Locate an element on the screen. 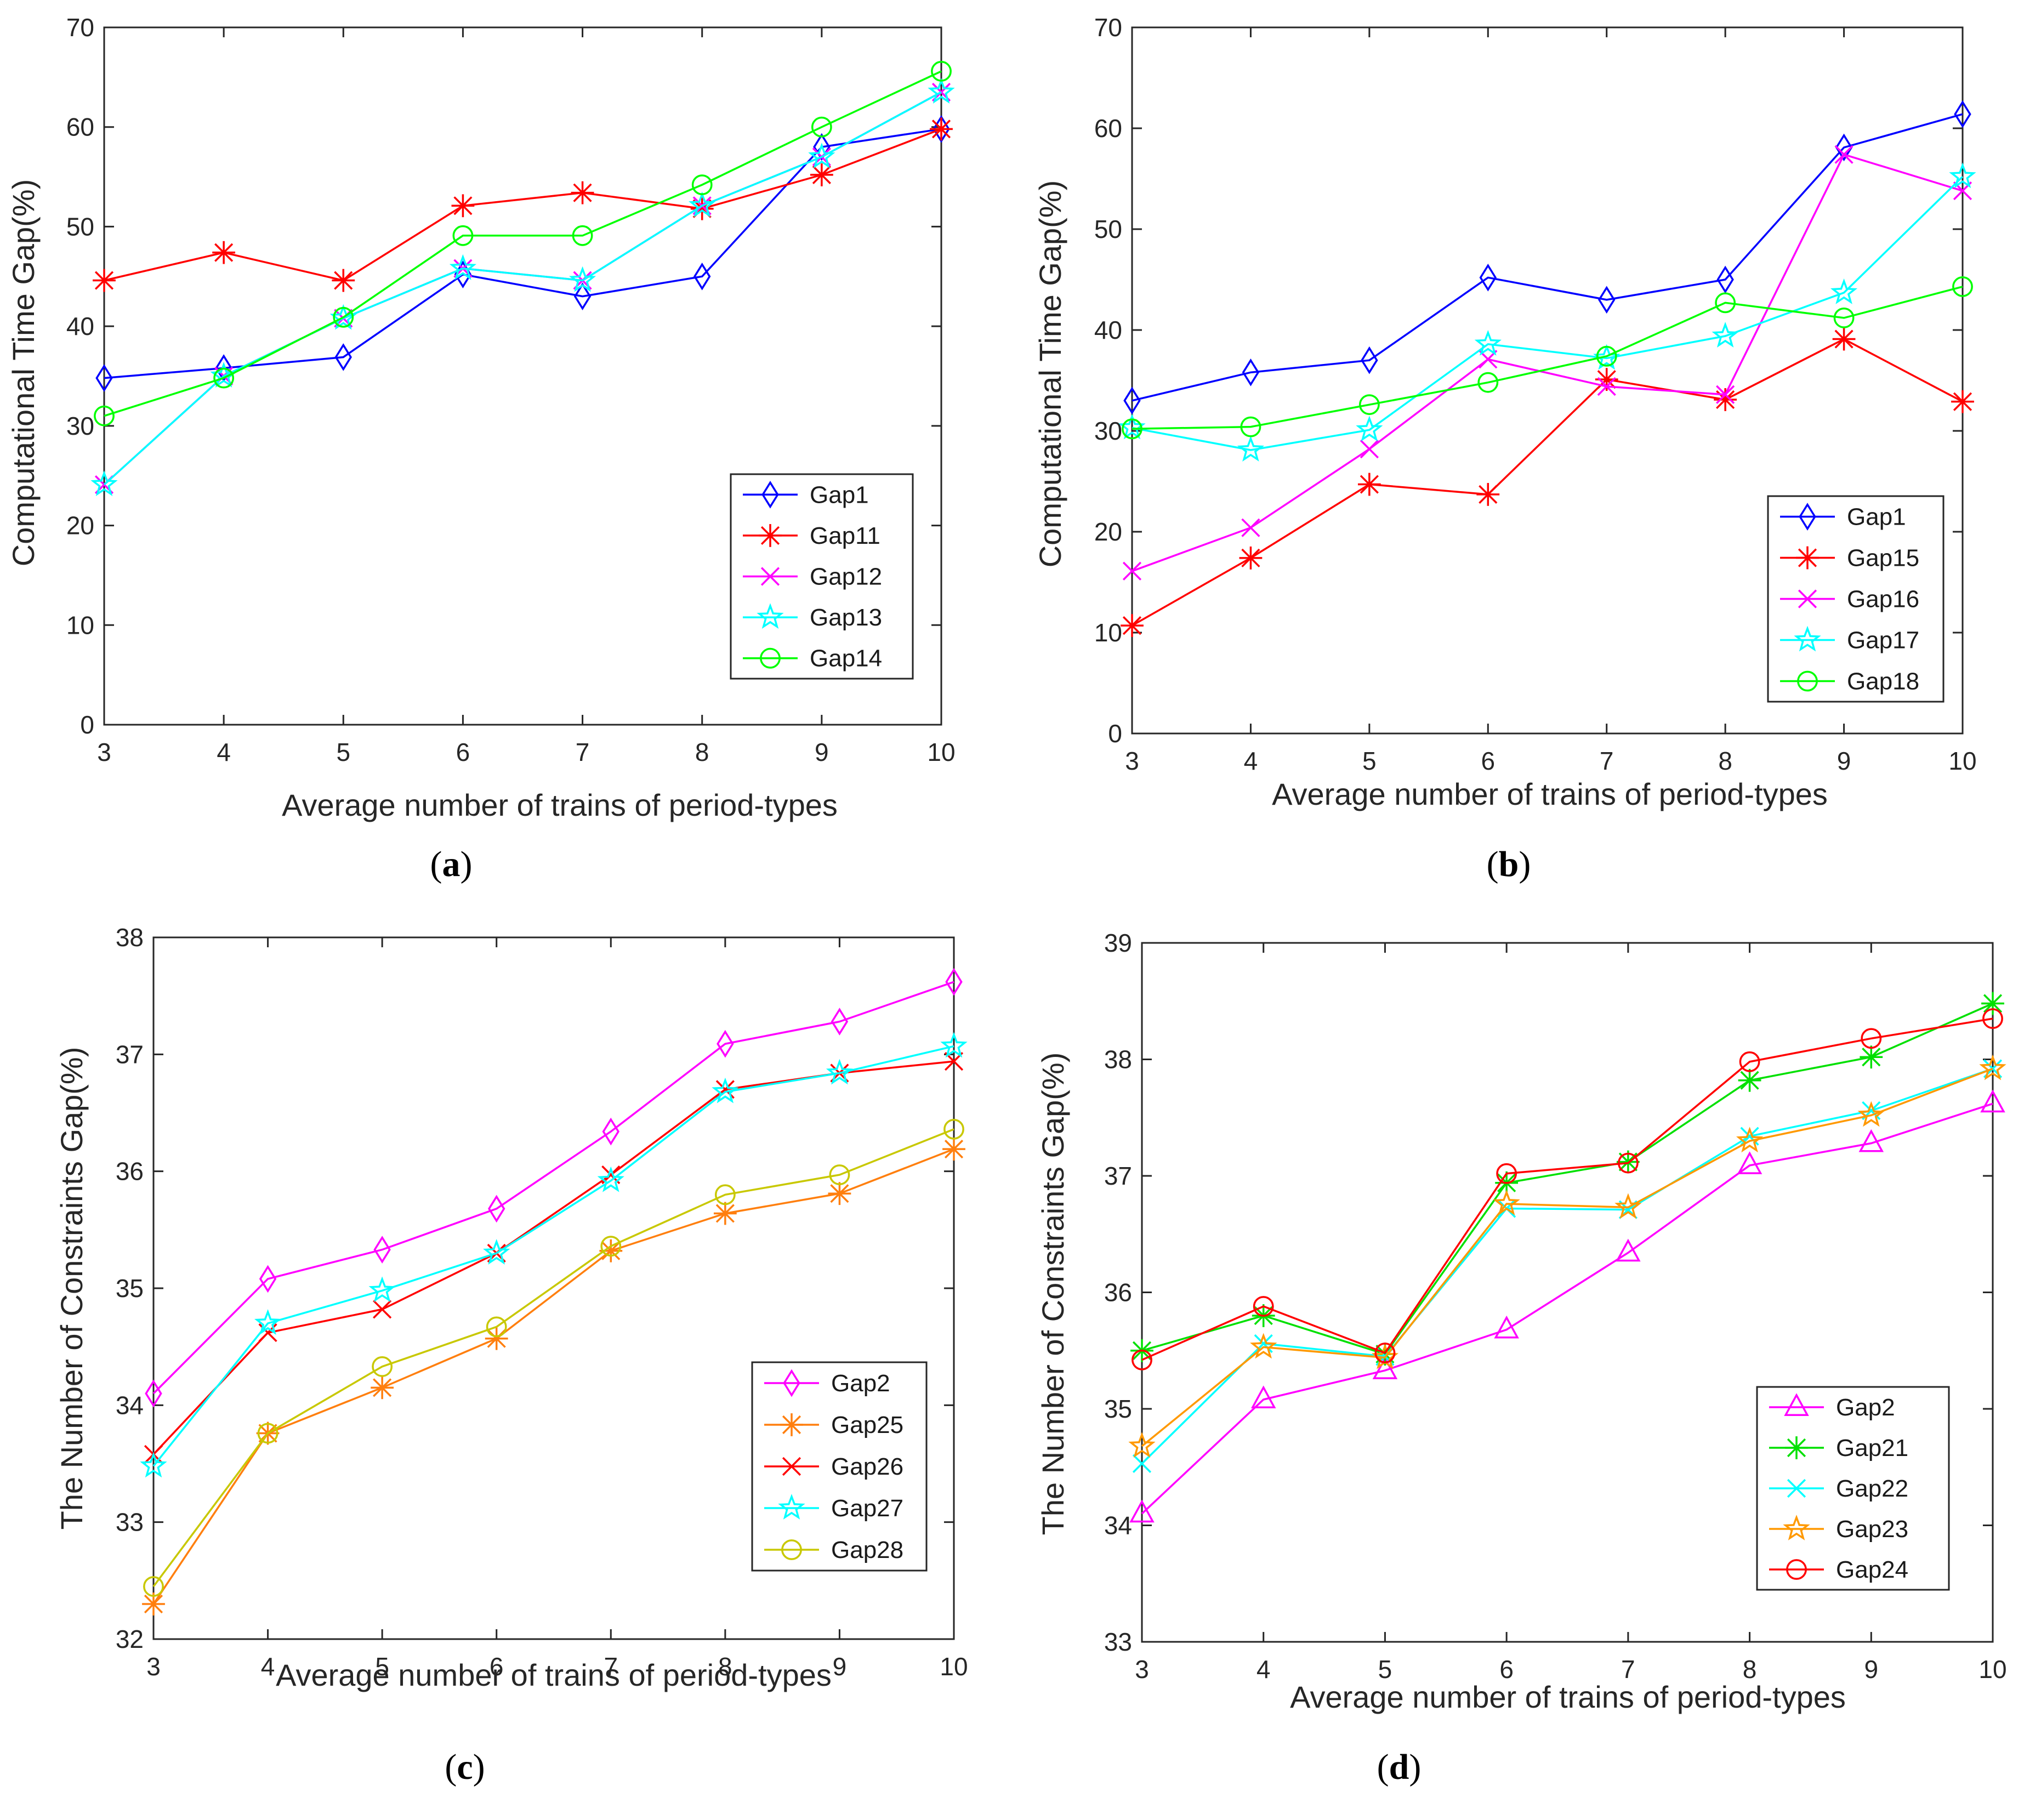 The width and height of the screenshot is (2024, 1820). series-line-Gap24 is located at coordinates (1567, 1189).